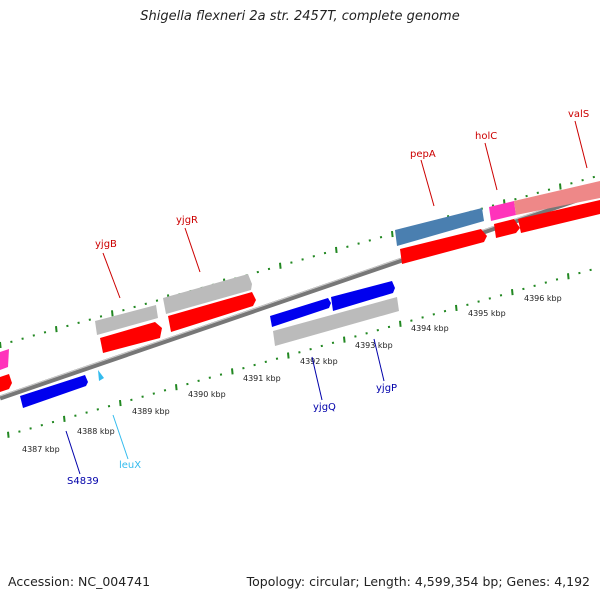  I want to click on gene-gray-yjgB, so click(126, 320).